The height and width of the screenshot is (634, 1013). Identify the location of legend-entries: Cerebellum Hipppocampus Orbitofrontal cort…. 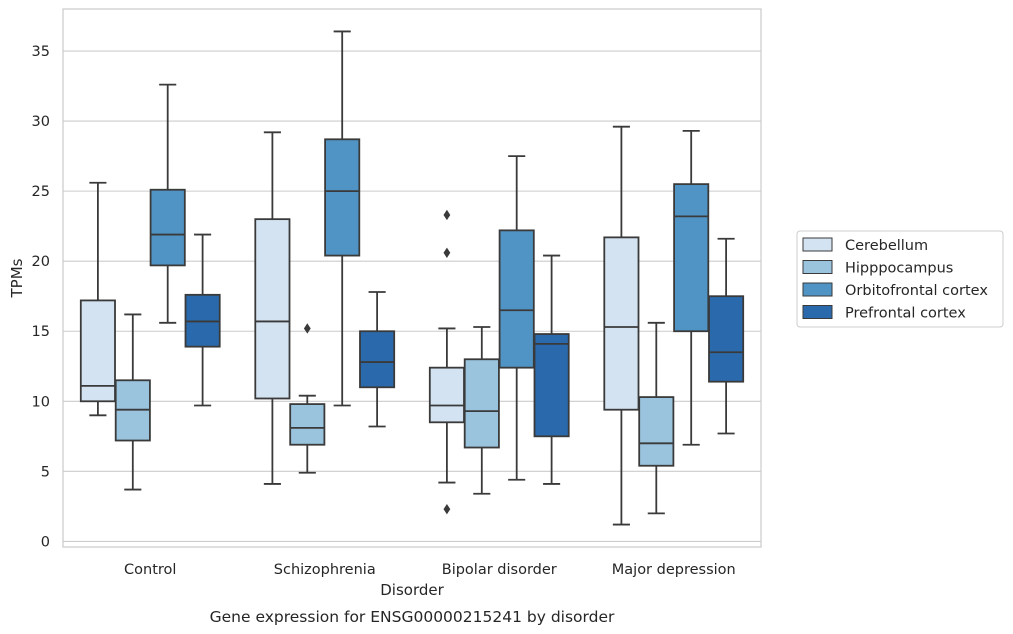
(895, 279).